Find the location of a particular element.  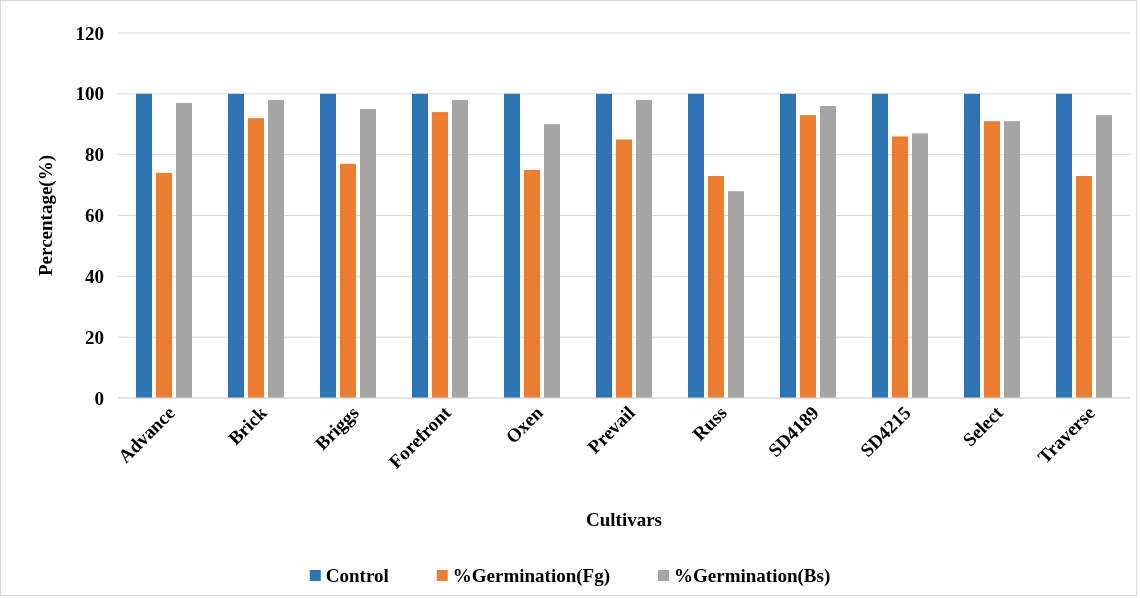

y-tick-label: 60 is located at coordinates (94, 216).